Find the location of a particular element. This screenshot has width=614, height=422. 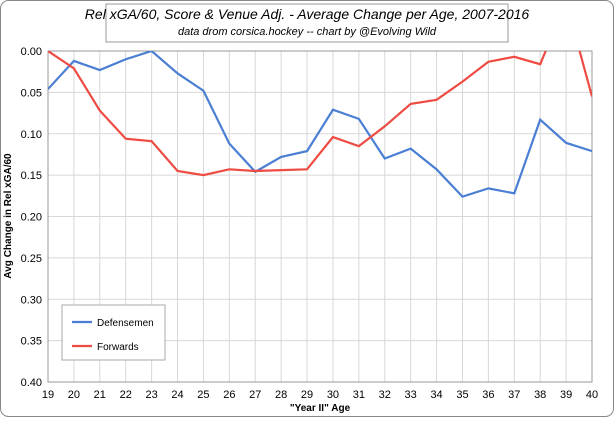

y-tick-label: 0.35 is located at coordinates (31, 342).